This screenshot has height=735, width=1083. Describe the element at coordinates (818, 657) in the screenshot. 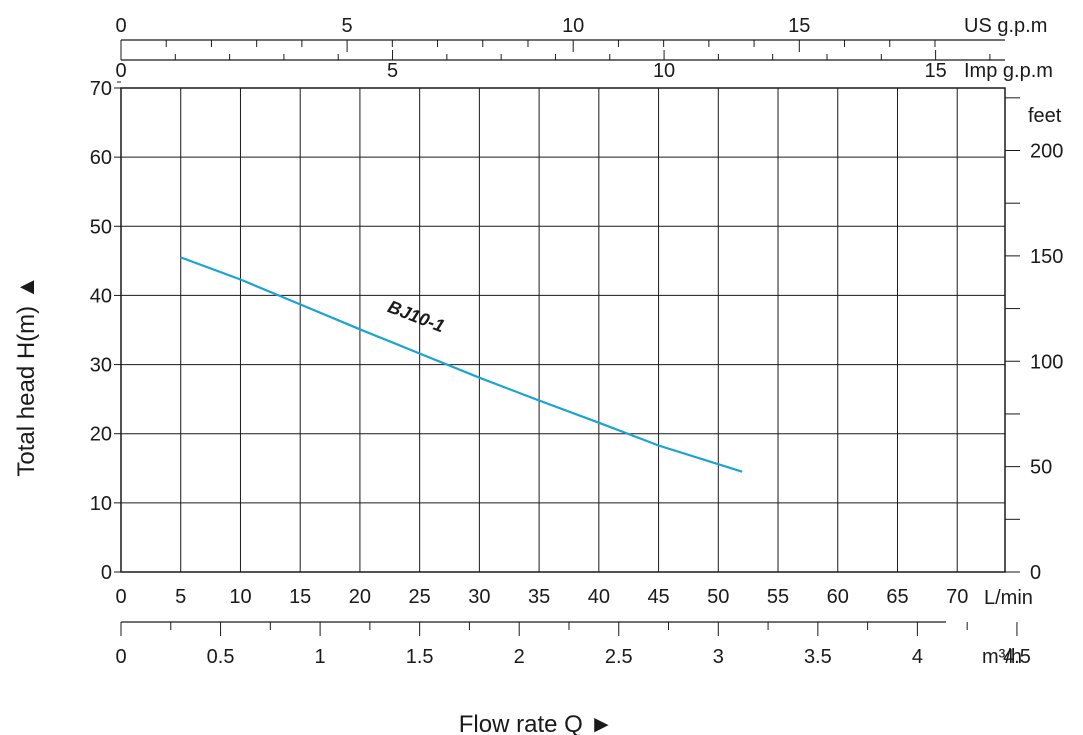

I see `m3h-tick-label: 3.5` at that location.